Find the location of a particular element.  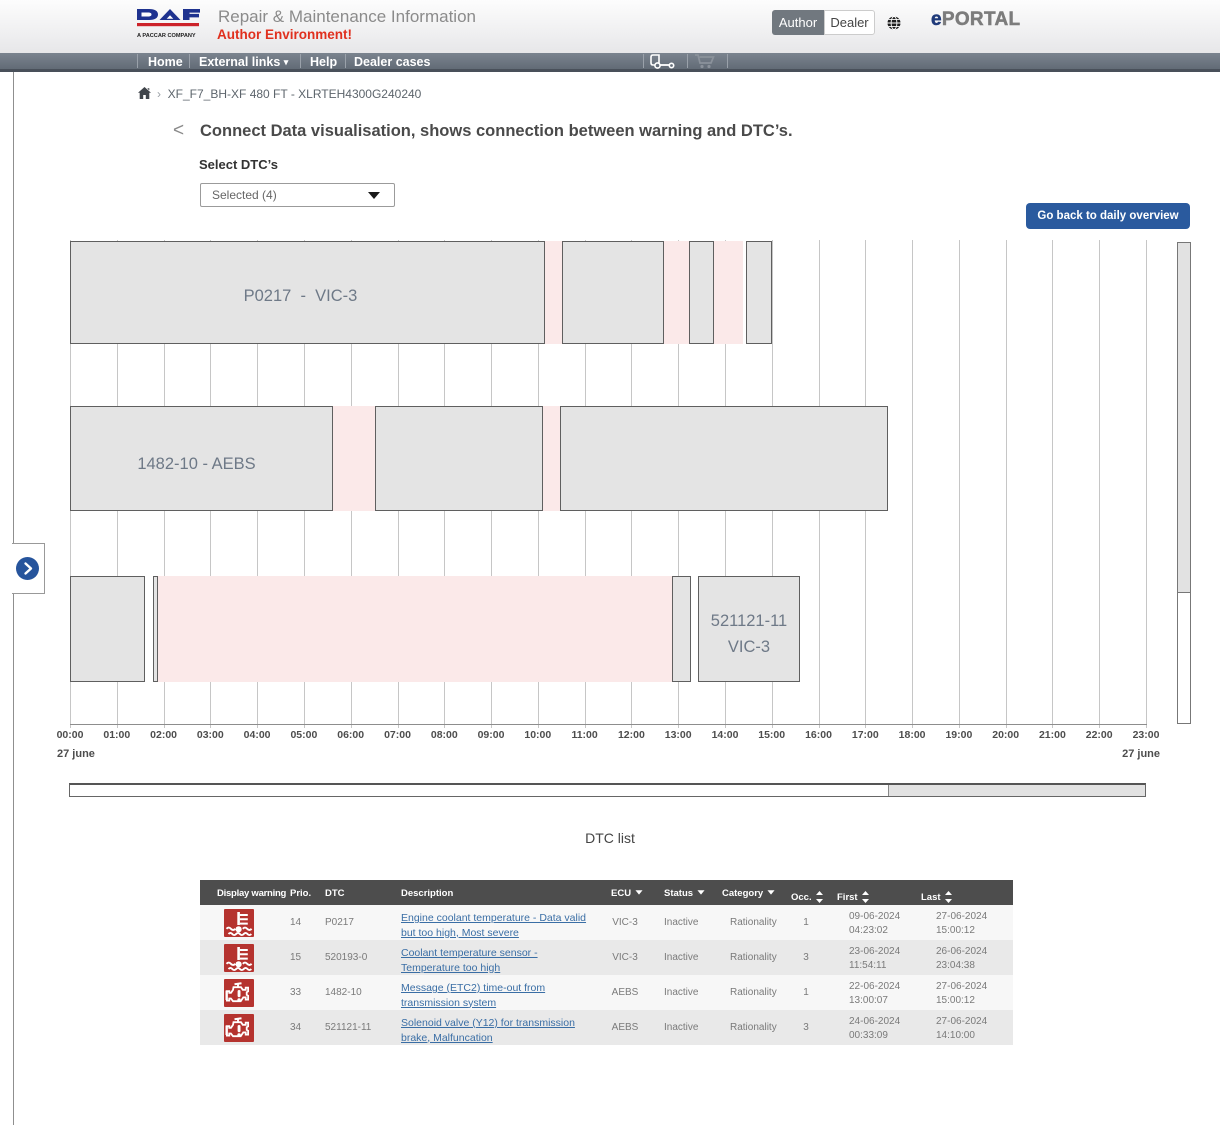

svg-text: A PACCAR COMPANY is located at coordinates (166, 36).